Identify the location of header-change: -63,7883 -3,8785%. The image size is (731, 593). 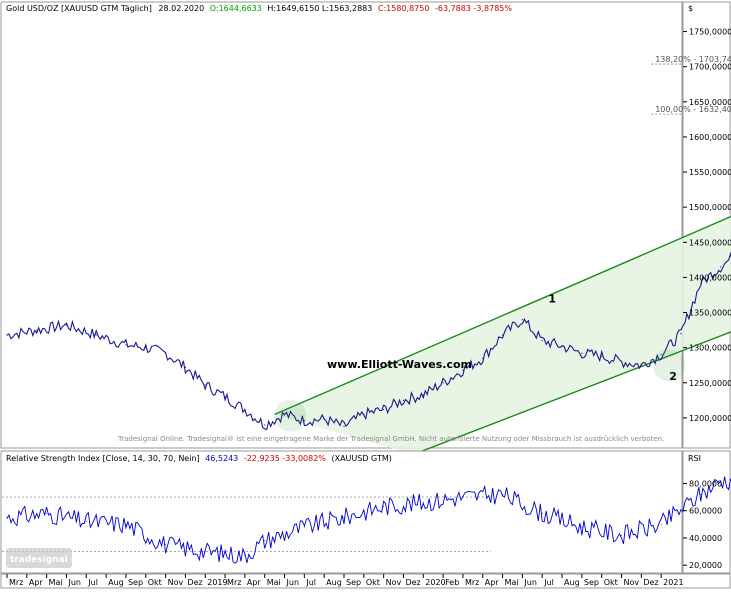
(473, 8).